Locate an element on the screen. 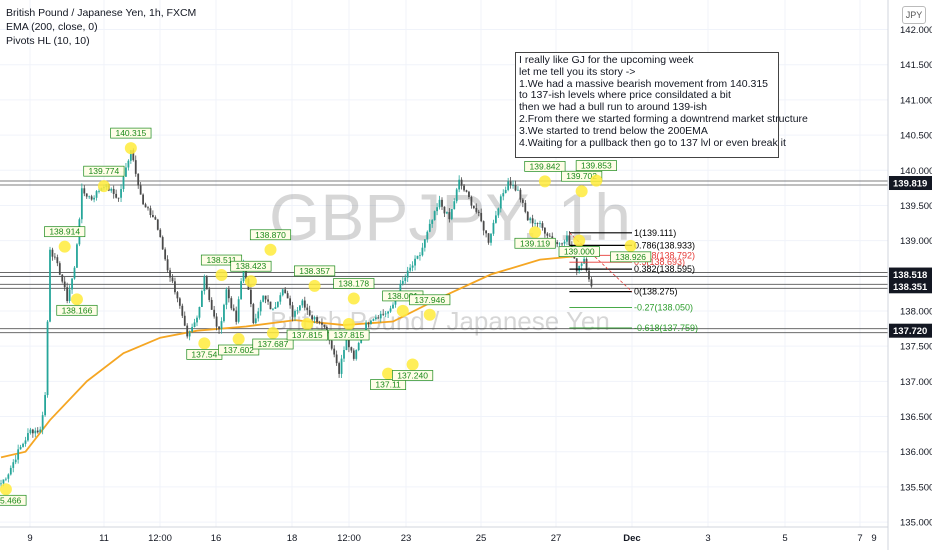 The height and width of the screenshot is (555, 932). note-line: let me tell you its story -> is located at coordinates (577, 71).